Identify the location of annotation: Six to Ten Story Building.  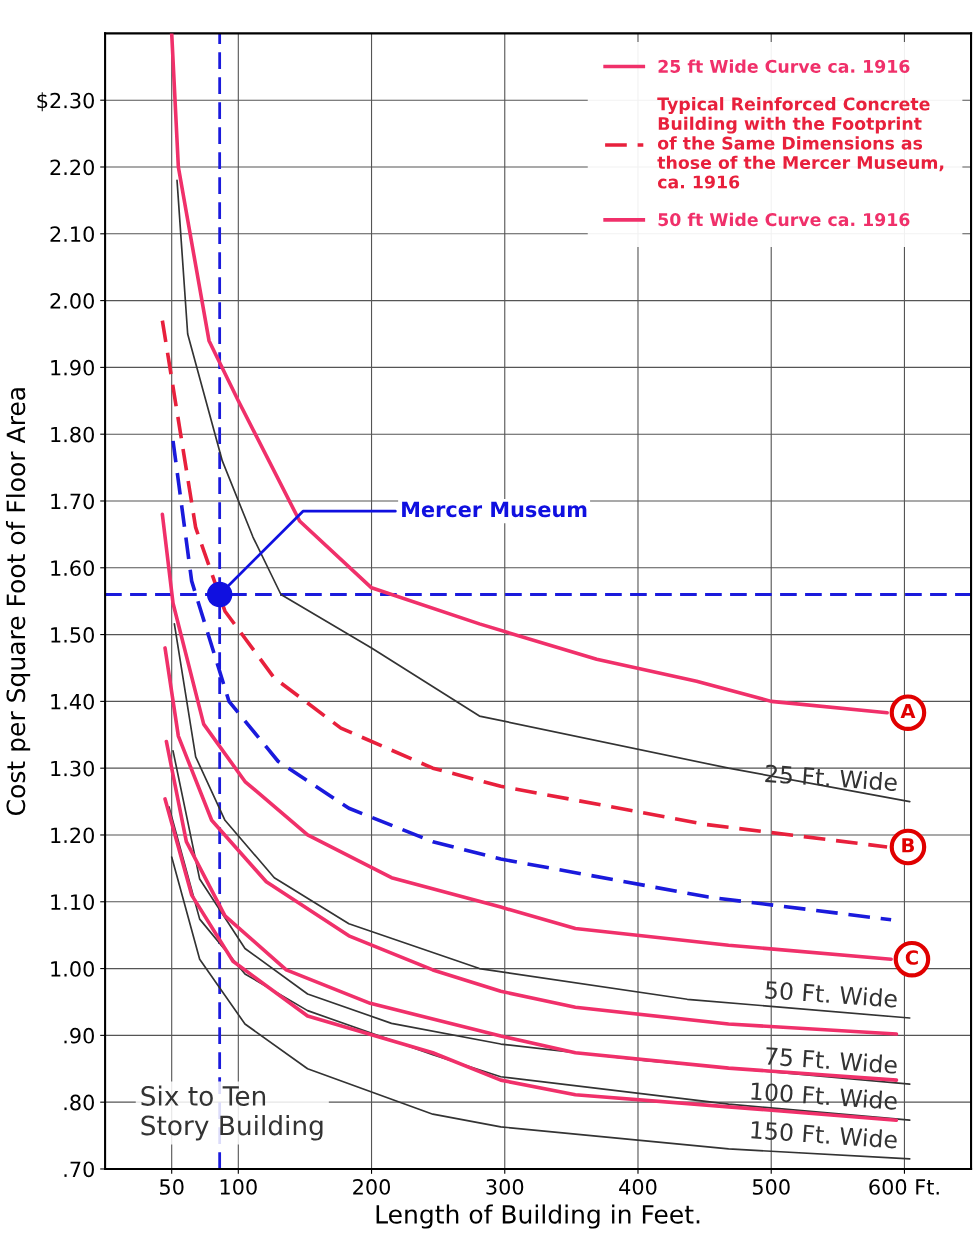
(232, 1113).